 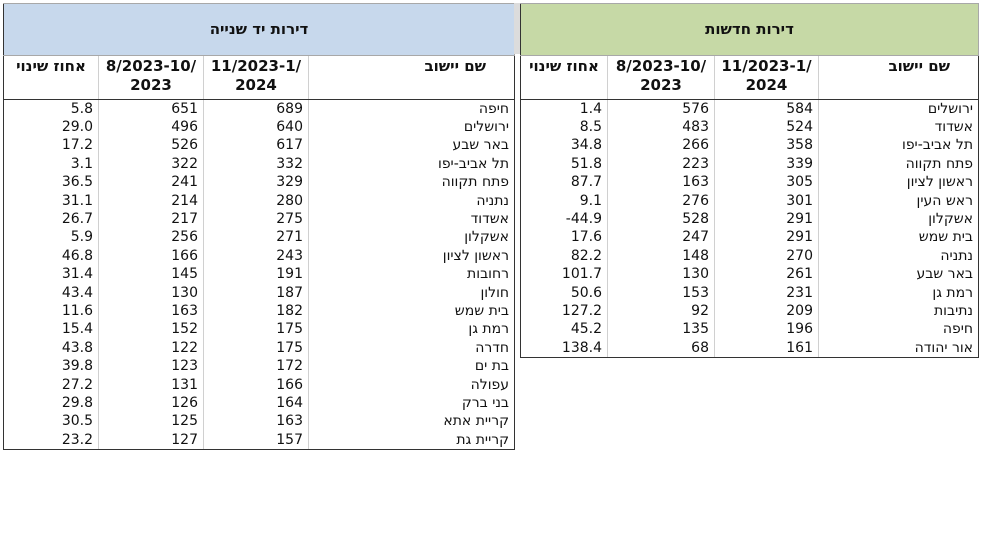 I want to click on period-nov-jan-cell: 243, so click(x=256, y=256).